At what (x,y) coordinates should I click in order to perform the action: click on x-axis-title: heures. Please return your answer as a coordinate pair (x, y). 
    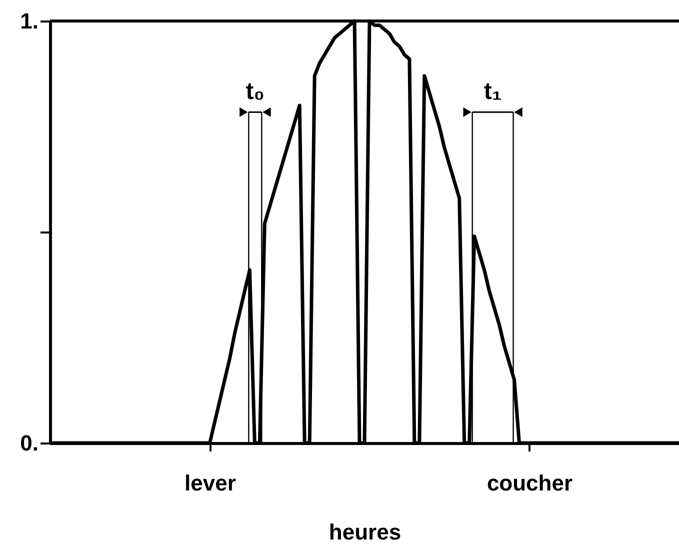
    Looking at the image, I should click on (365, 532).